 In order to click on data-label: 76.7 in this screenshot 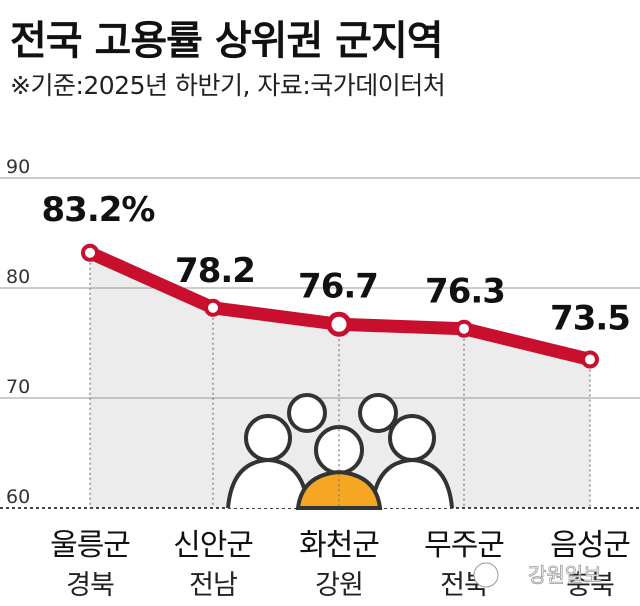, I will do `click(338, 286)`.